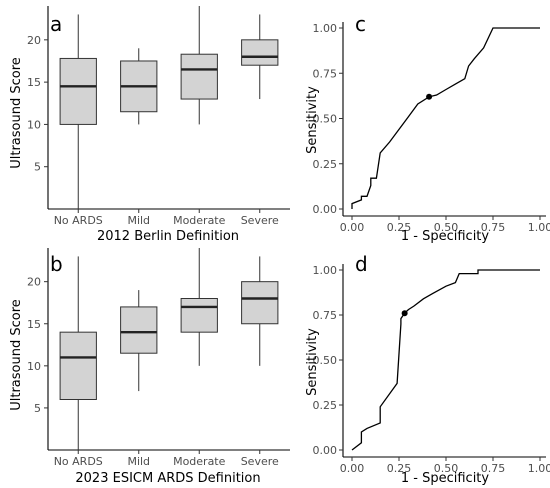 The image size is (550, 488). Describe the element at coordinates (56, 264) in the screenshot. I see `panel-label-b: b` at that location.